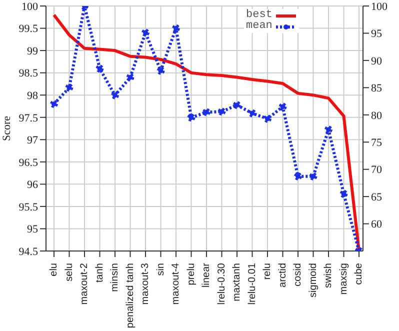  I want to click on y-tick-label: 95.5, so click(28, 207).